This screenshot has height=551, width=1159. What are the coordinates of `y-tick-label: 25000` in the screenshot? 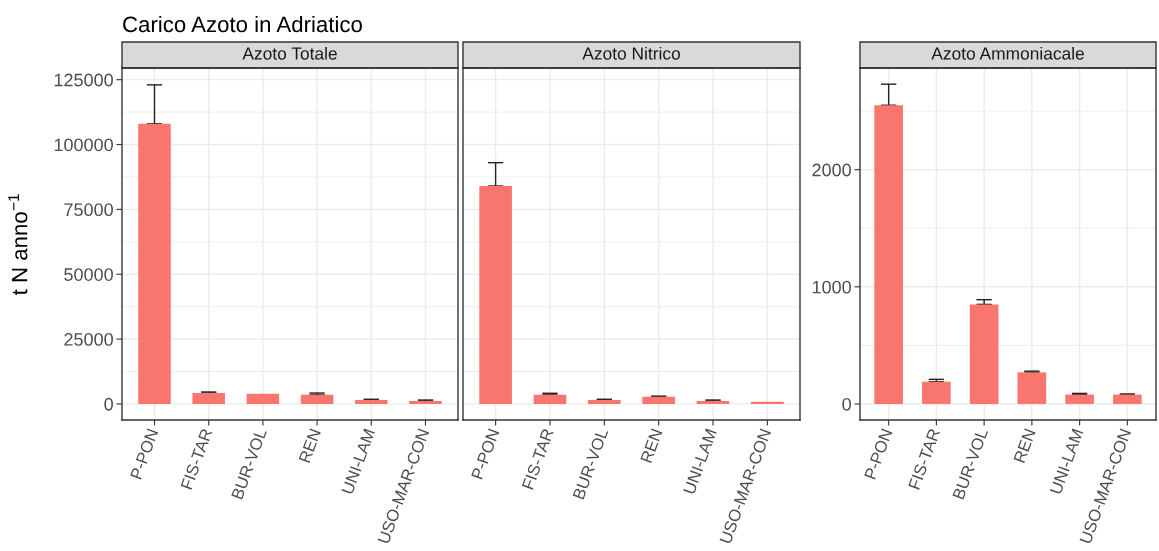 It's located at (88, 339).